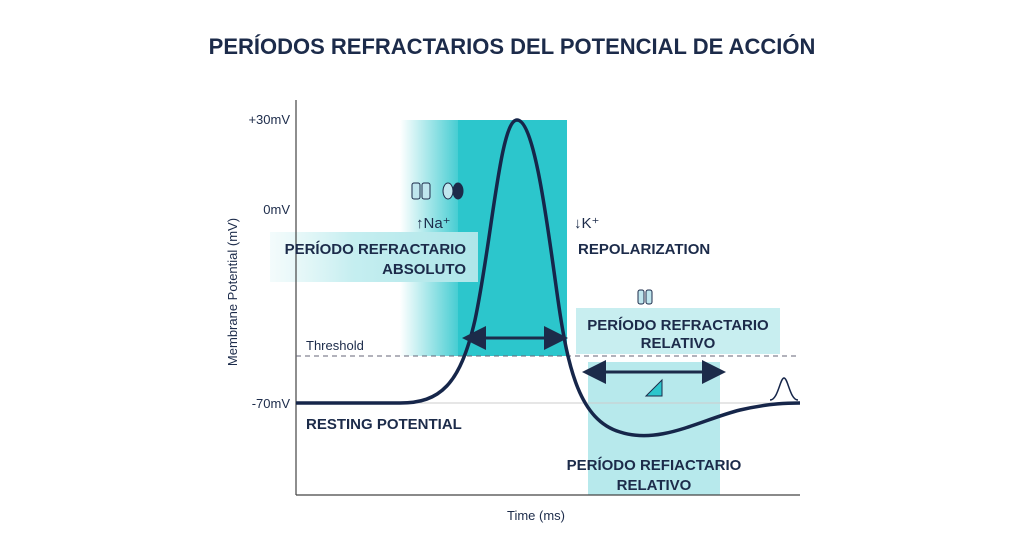  What do you see at coordinates (424, 269) in the screenshot?
I see `absolute-label: ABSOLUTO` at bounding box center [424, 269].